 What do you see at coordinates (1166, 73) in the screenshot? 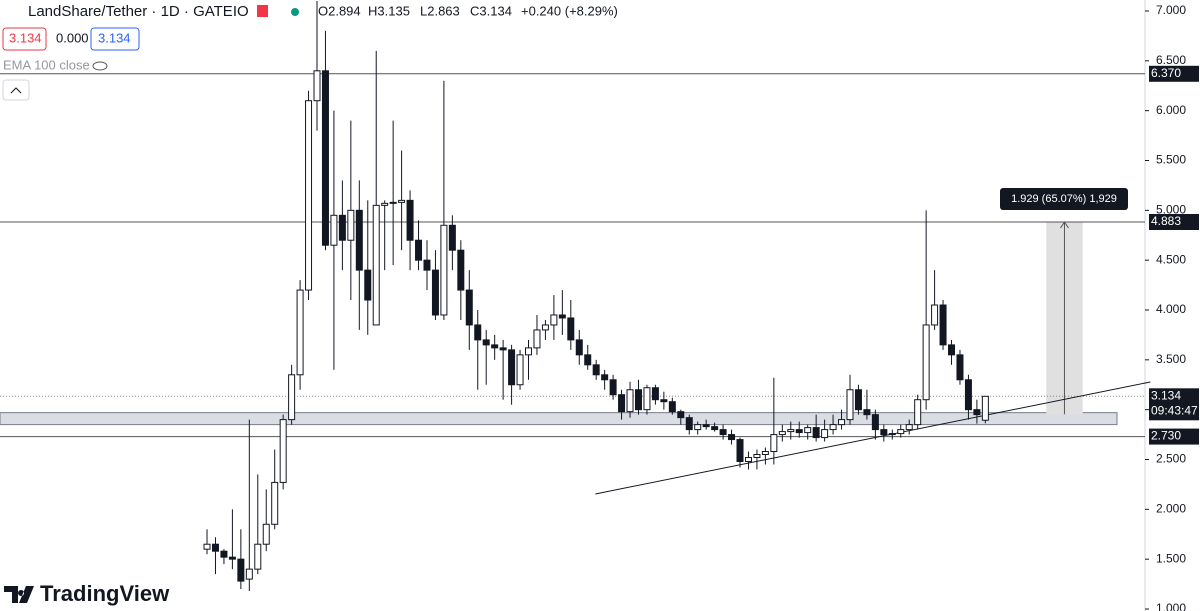
I see `level-label: 6.370` at bounding box center [1166, 73].